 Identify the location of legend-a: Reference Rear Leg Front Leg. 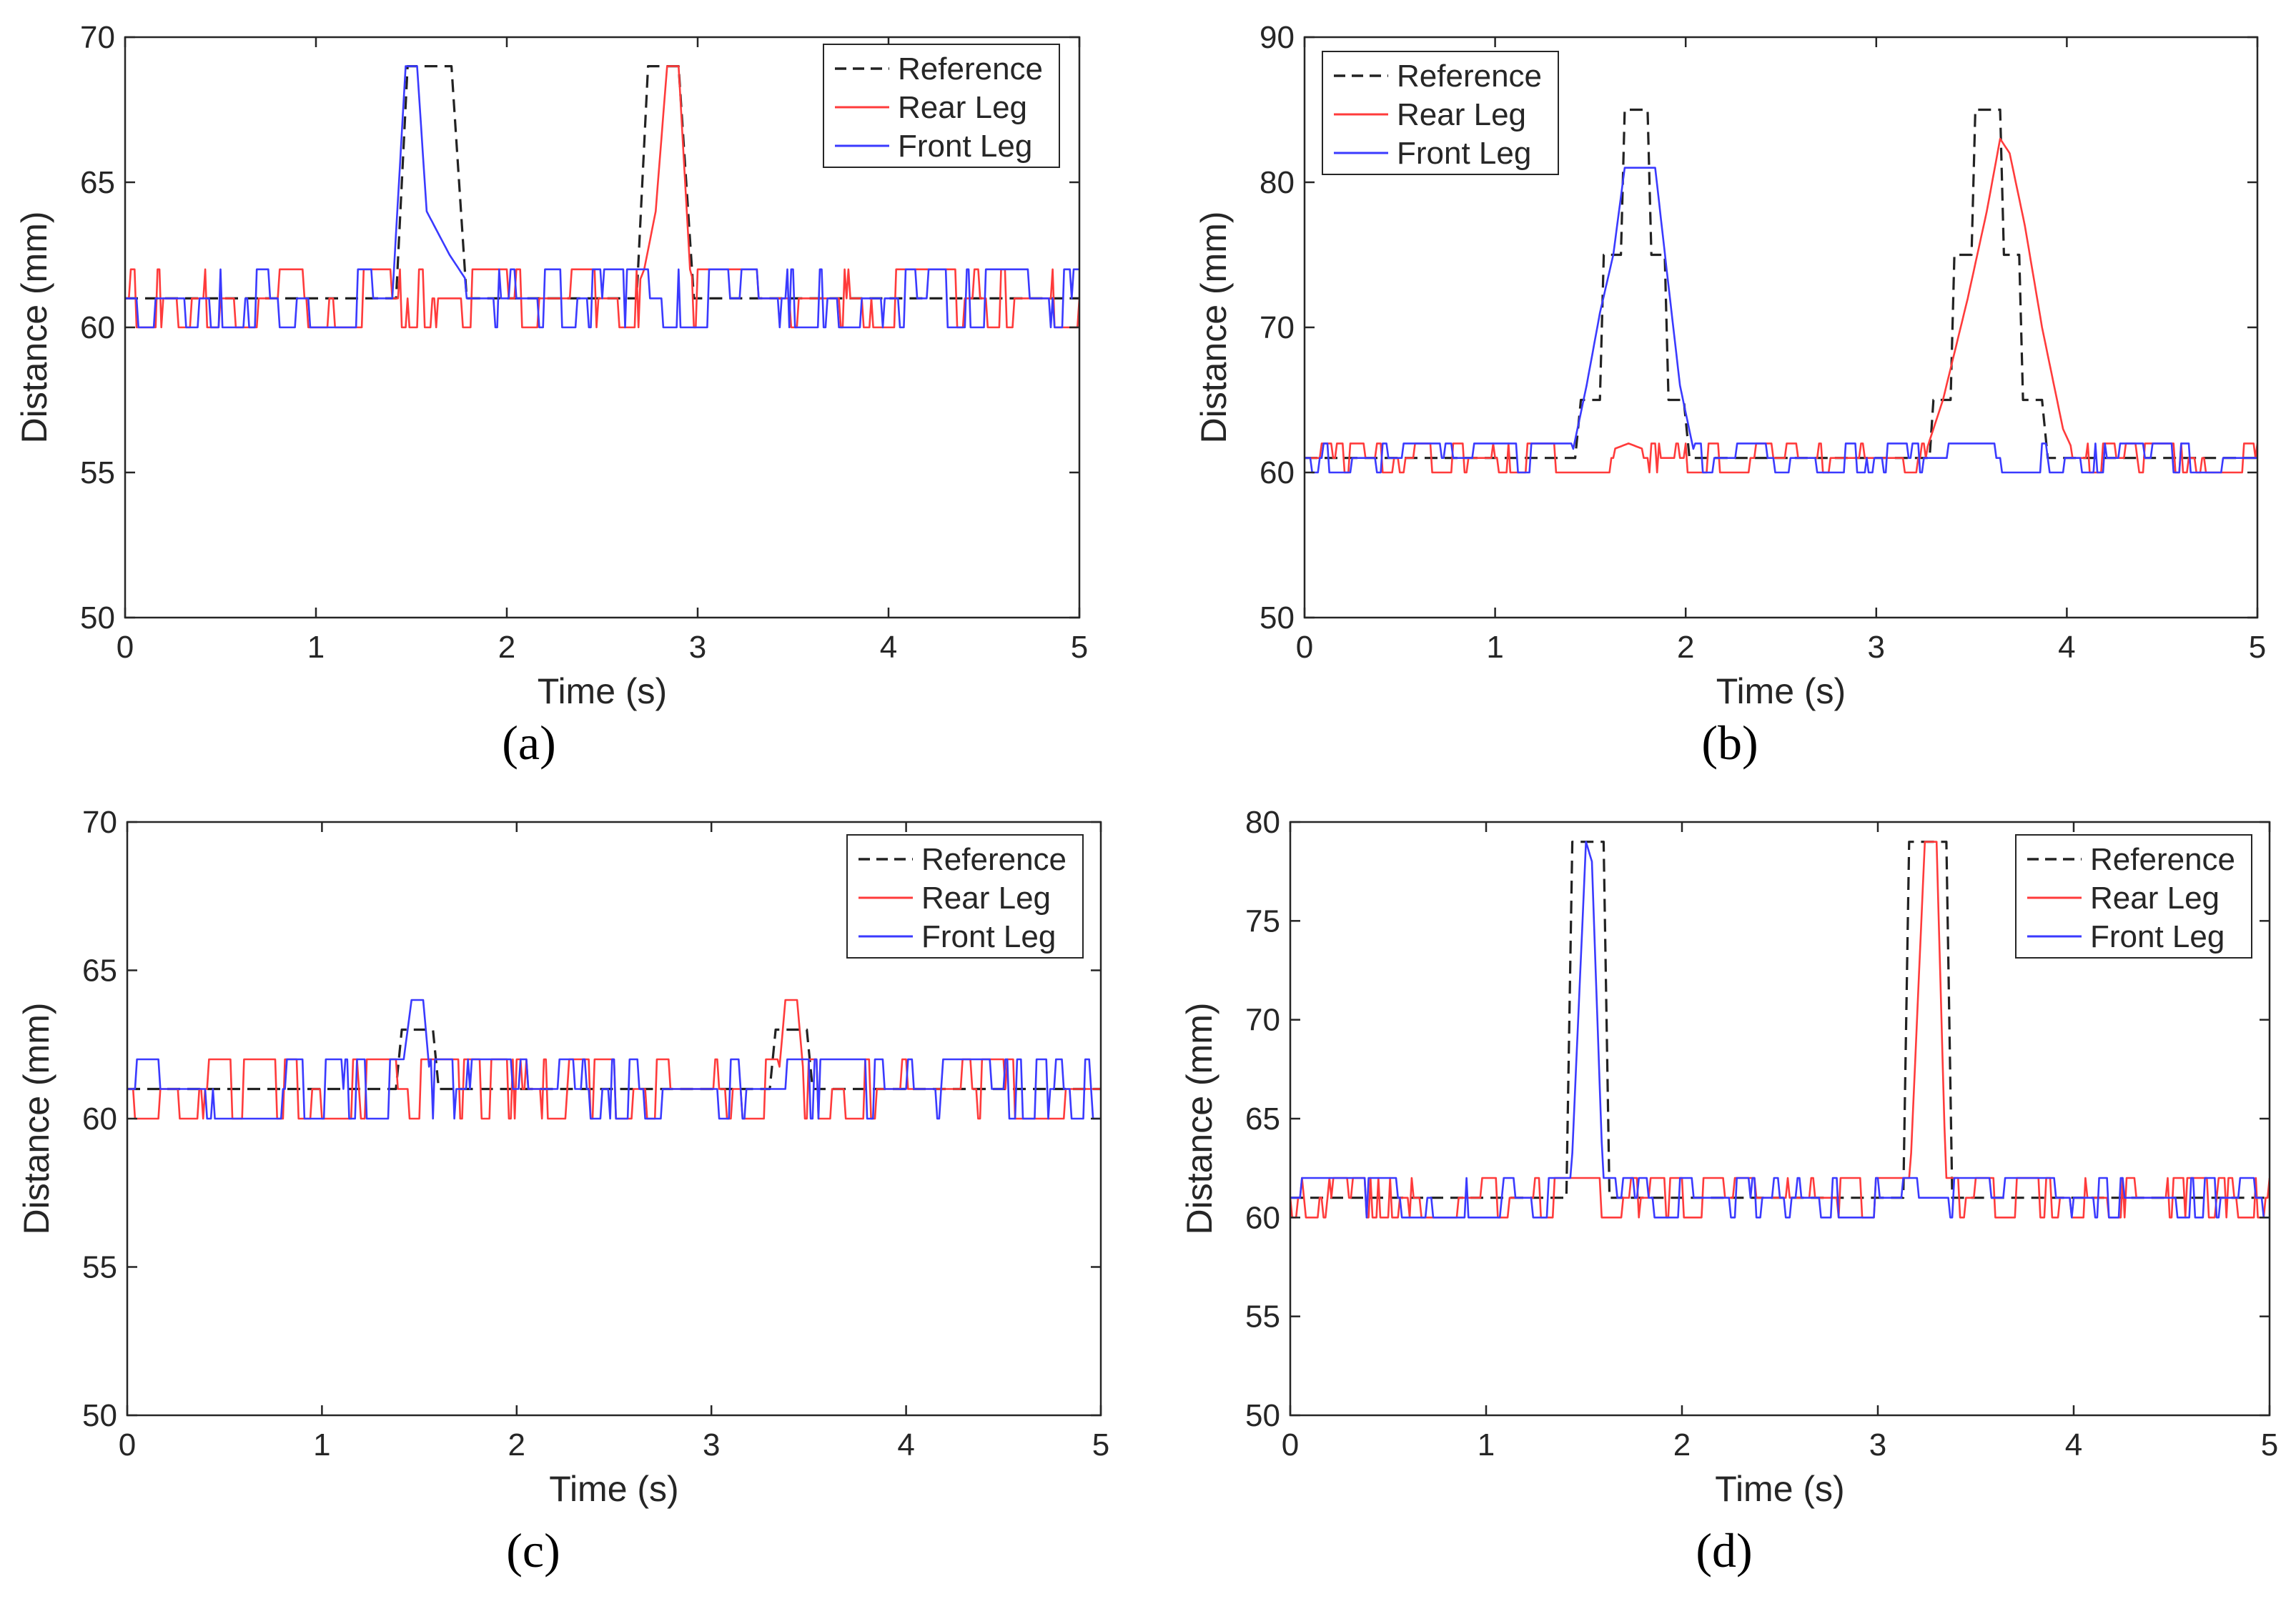
(941, 106).